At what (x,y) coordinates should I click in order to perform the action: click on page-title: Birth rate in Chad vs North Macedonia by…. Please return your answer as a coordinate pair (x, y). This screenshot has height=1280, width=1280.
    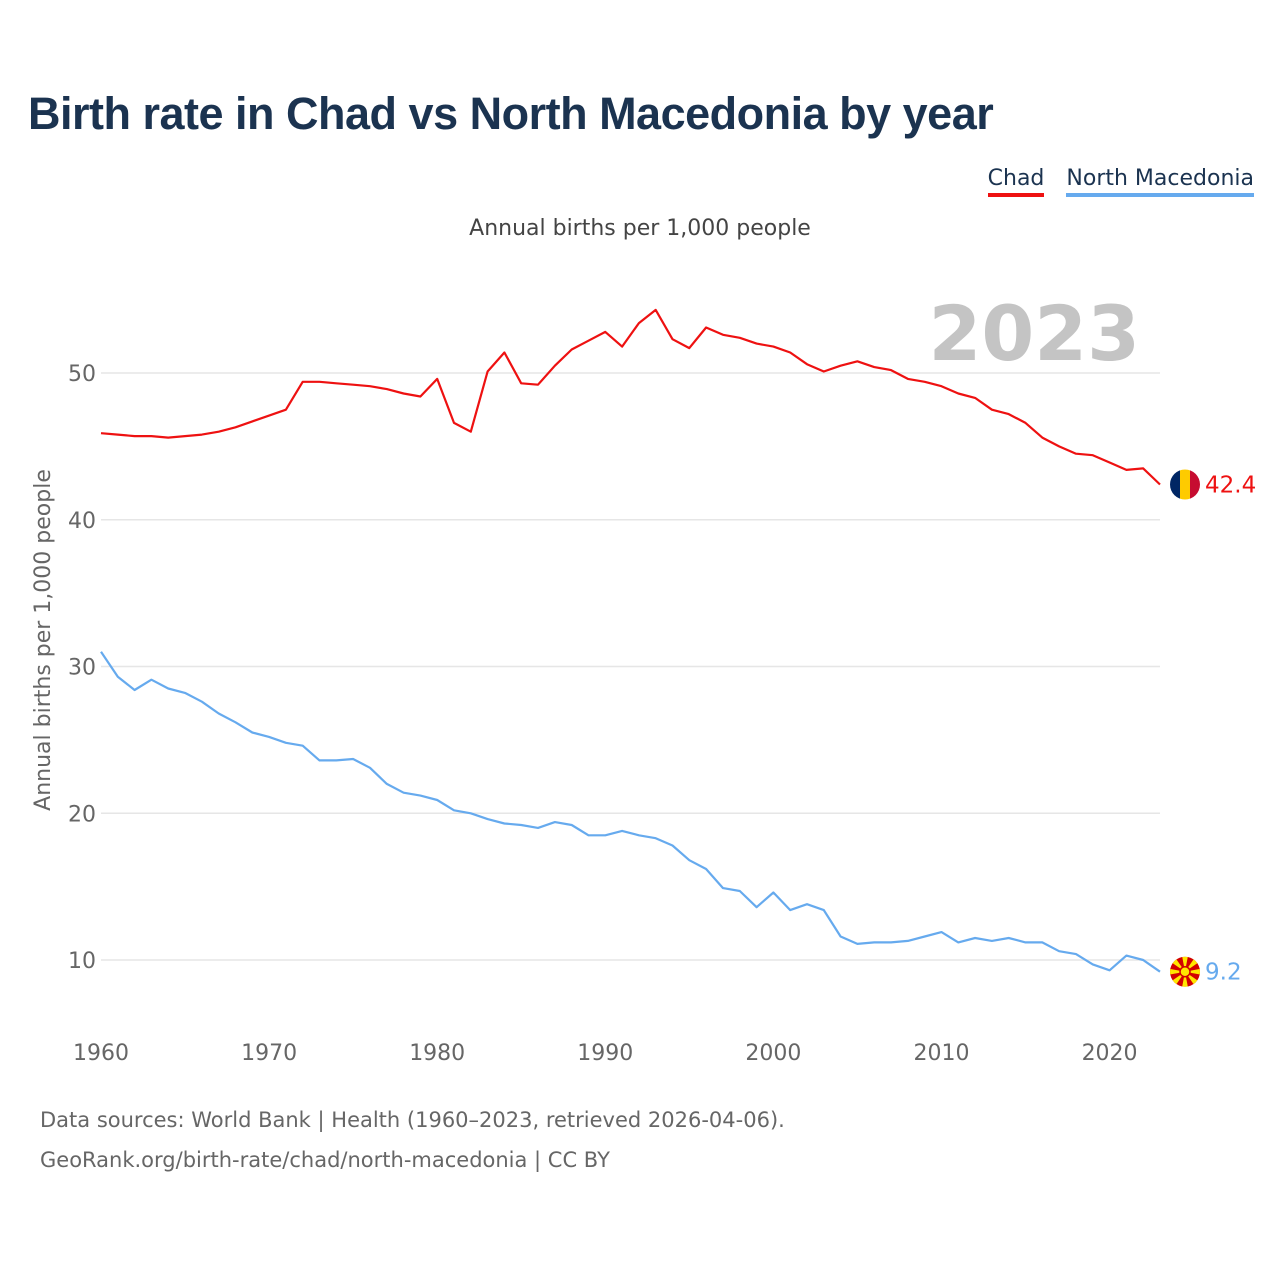
    Looking at the image, I should click on (511, 113).